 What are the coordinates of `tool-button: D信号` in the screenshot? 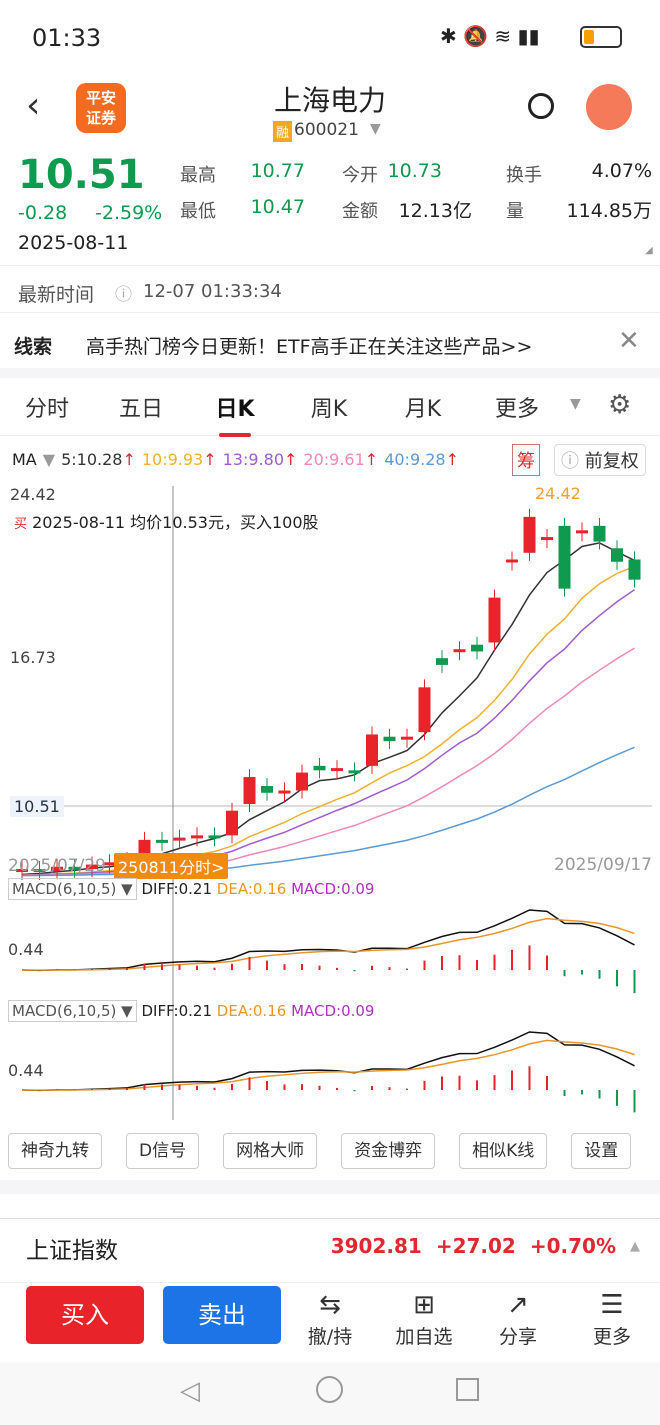 It's located at (163, 1151).